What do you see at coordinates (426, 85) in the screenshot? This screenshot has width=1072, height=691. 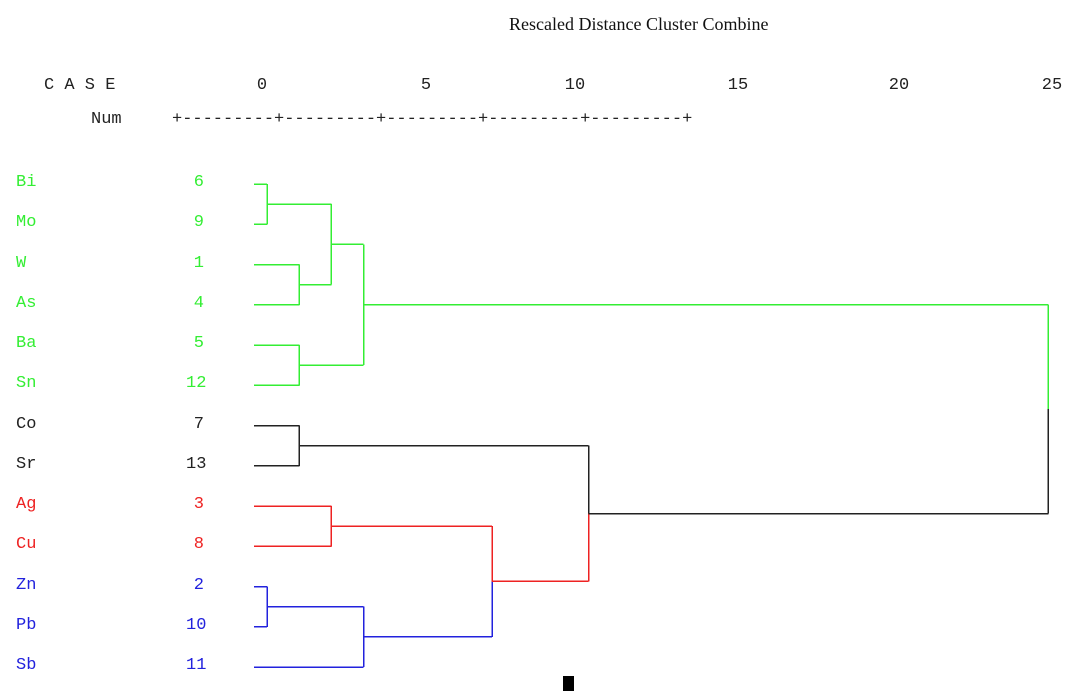 I see `scale-tick-5: 5` at bounding box center [426, 85].